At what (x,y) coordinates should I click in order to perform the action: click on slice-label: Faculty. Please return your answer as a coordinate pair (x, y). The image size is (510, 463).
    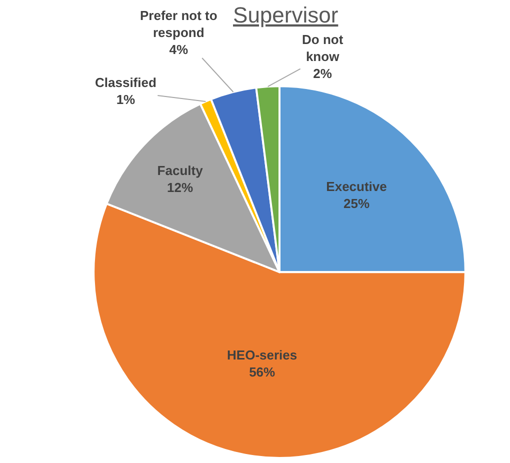
    Looking at the image, I should click on (180, 170).